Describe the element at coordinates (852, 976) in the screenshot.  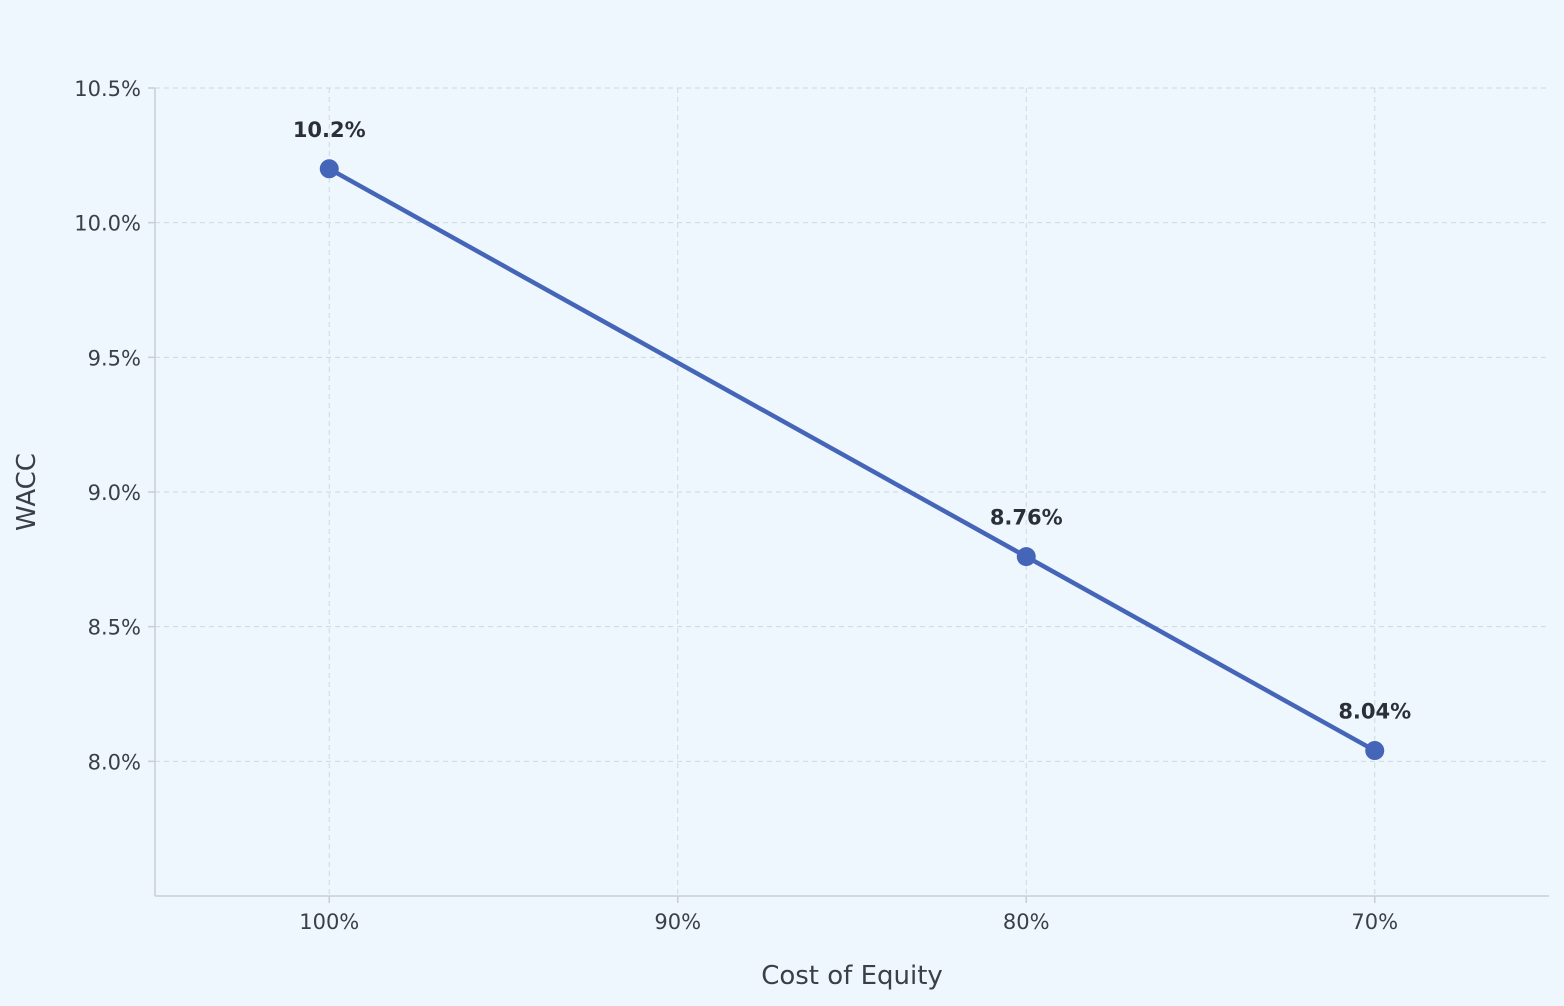
I see `x-axis-title: Cost of Equity` at that location.